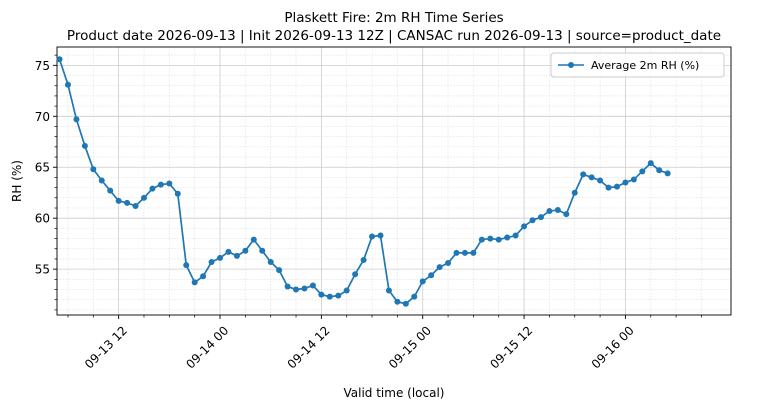  What do you see at coordinates (42, 219) in the screenshot?
I see `y-tick-label: 60` at bounding box center [42, 219].